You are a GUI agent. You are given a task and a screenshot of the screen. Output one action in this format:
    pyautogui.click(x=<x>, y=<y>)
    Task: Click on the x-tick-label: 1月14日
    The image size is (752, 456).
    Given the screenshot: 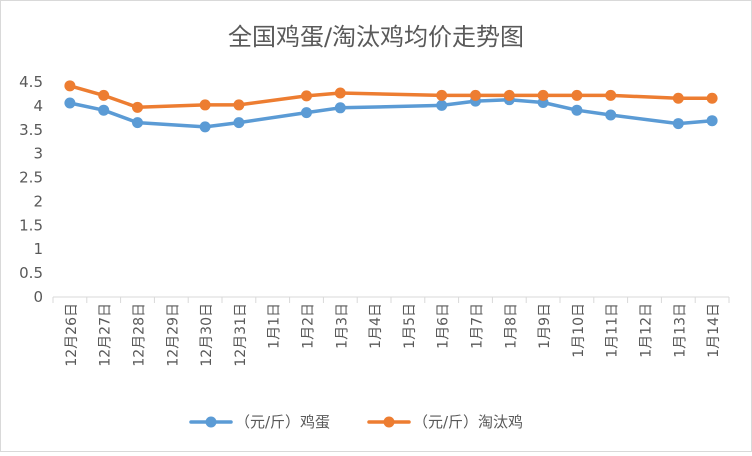 What is the action you would take?
    pyautogui.click(x=714, y=330)
    